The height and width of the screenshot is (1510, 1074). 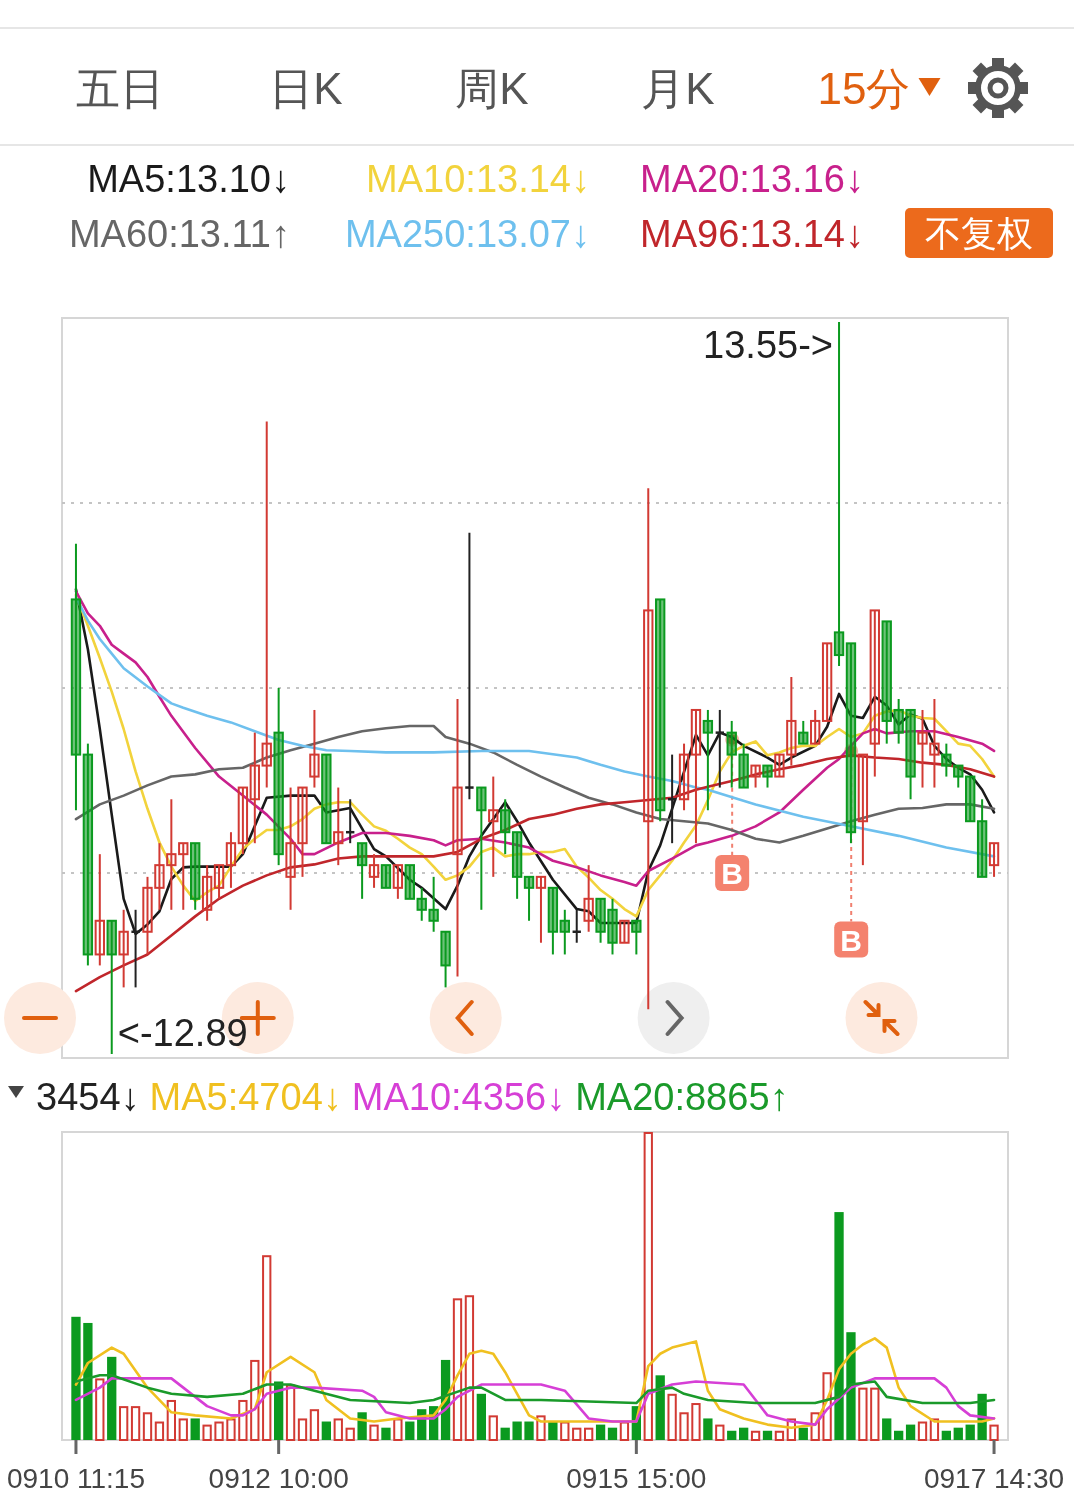 I want to click on x-tick-label: 0917 14:30, so click(x=994, y=1478).